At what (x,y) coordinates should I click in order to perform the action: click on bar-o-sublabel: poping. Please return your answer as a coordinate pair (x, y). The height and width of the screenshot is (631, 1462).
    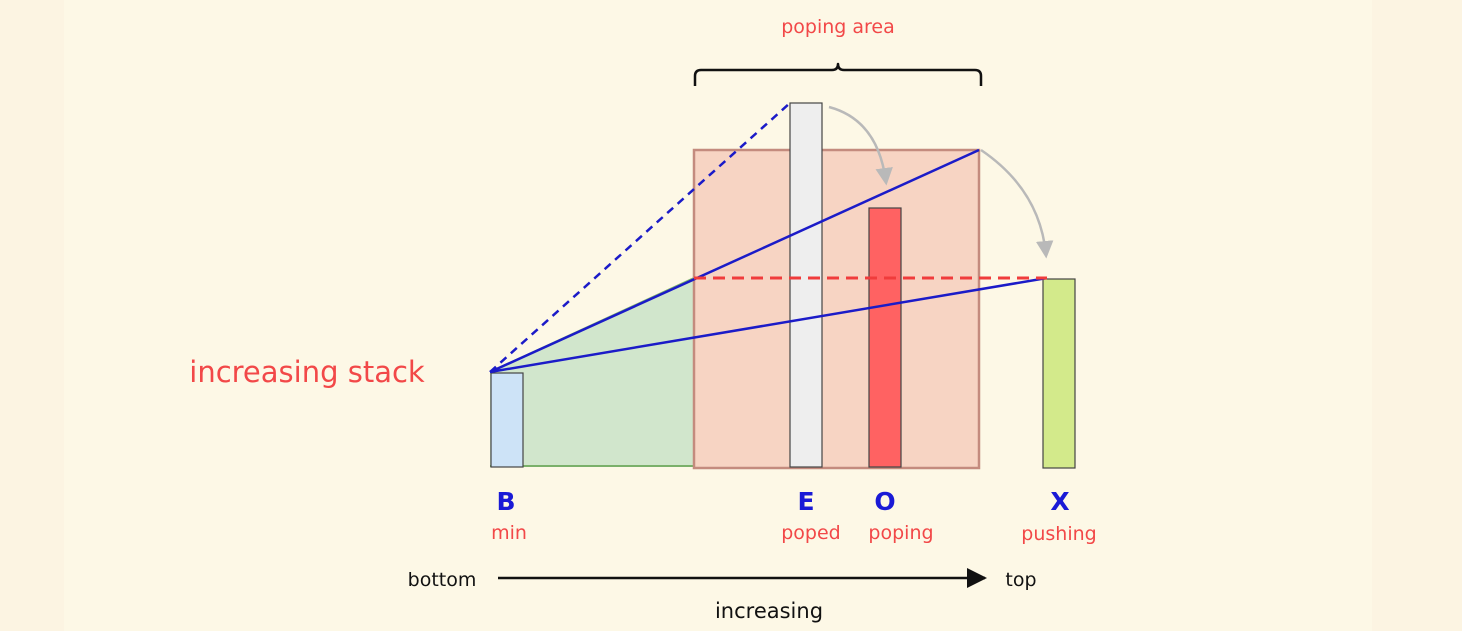
    Looking at the image, I should click on (900, 533).